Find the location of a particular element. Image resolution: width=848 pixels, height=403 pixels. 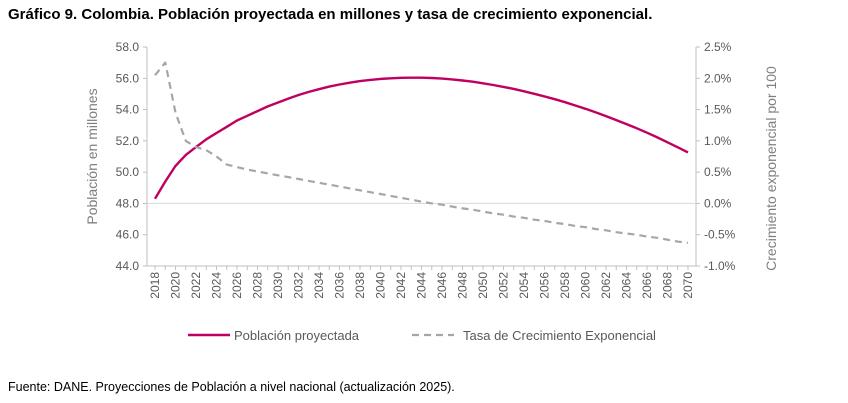

x-tick-label: 2066 is located at coordinates (647, 285).